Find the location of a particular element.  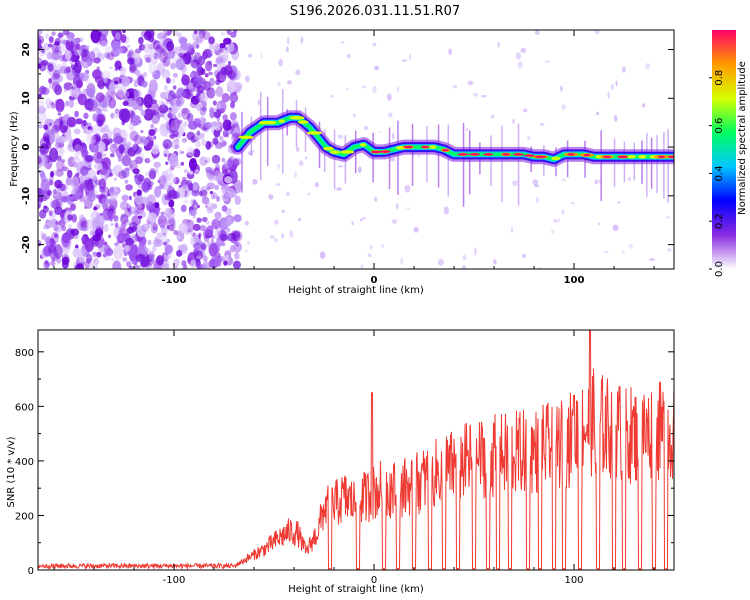

colorbar-label: Normalized spectral amplitude is located at coordinates (742, 138).